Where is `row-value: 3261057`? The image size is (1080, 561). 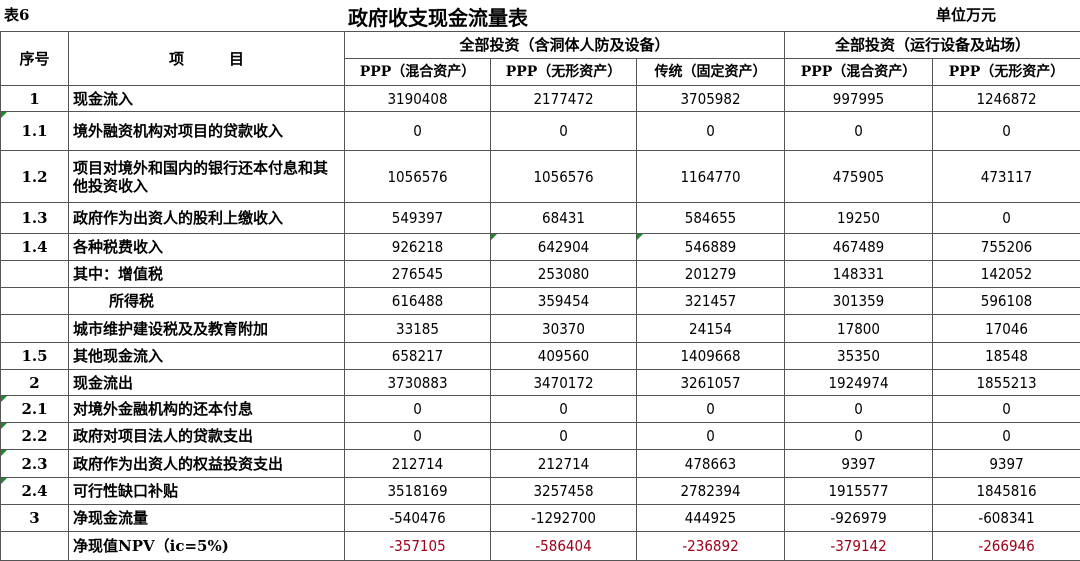
row-value: 3261057 is located at coordinates (711, 383).